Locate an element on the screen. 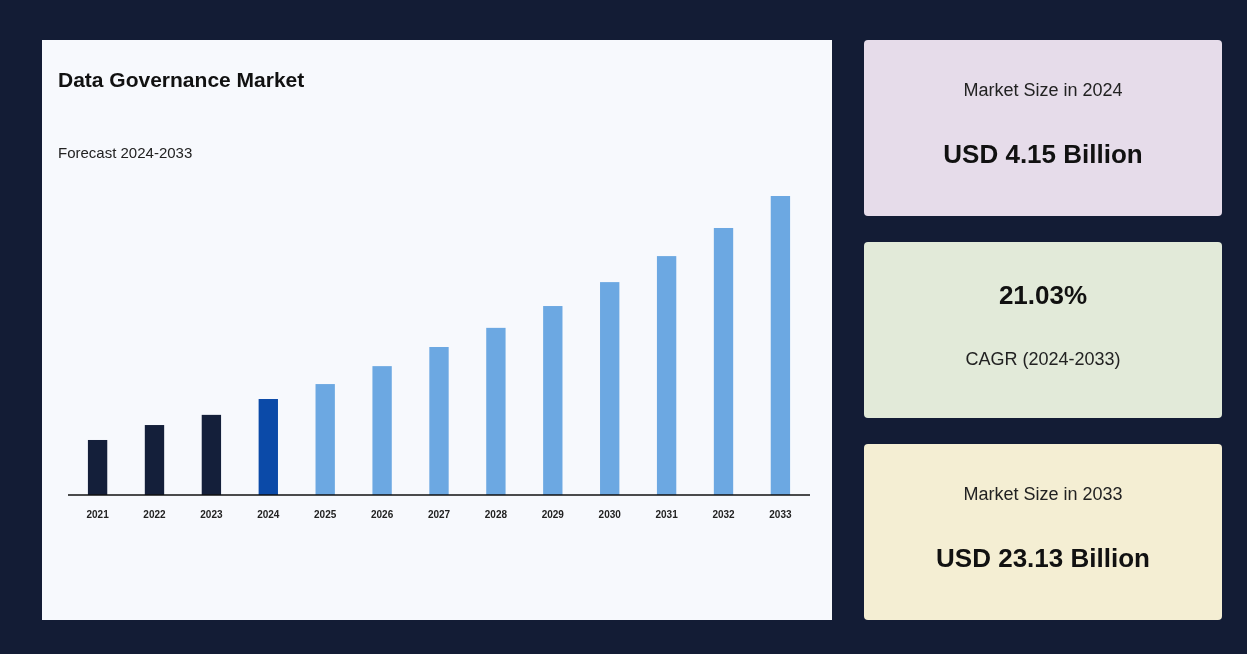 Image resolution: width=1247 pixels, height=654 pixels. x-tick-label: 2021 is located at coordinates (98, 514).